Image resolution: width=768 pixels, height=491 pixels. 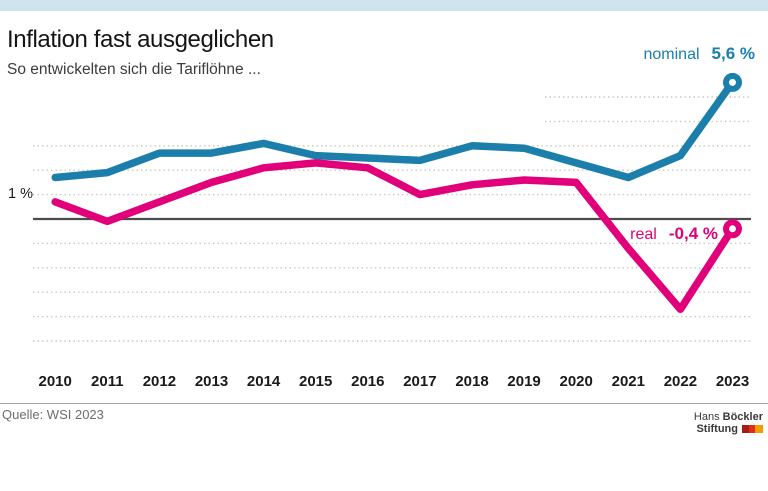 I want to click on logo-name-last: Böckler, so click(x=742, y=417).